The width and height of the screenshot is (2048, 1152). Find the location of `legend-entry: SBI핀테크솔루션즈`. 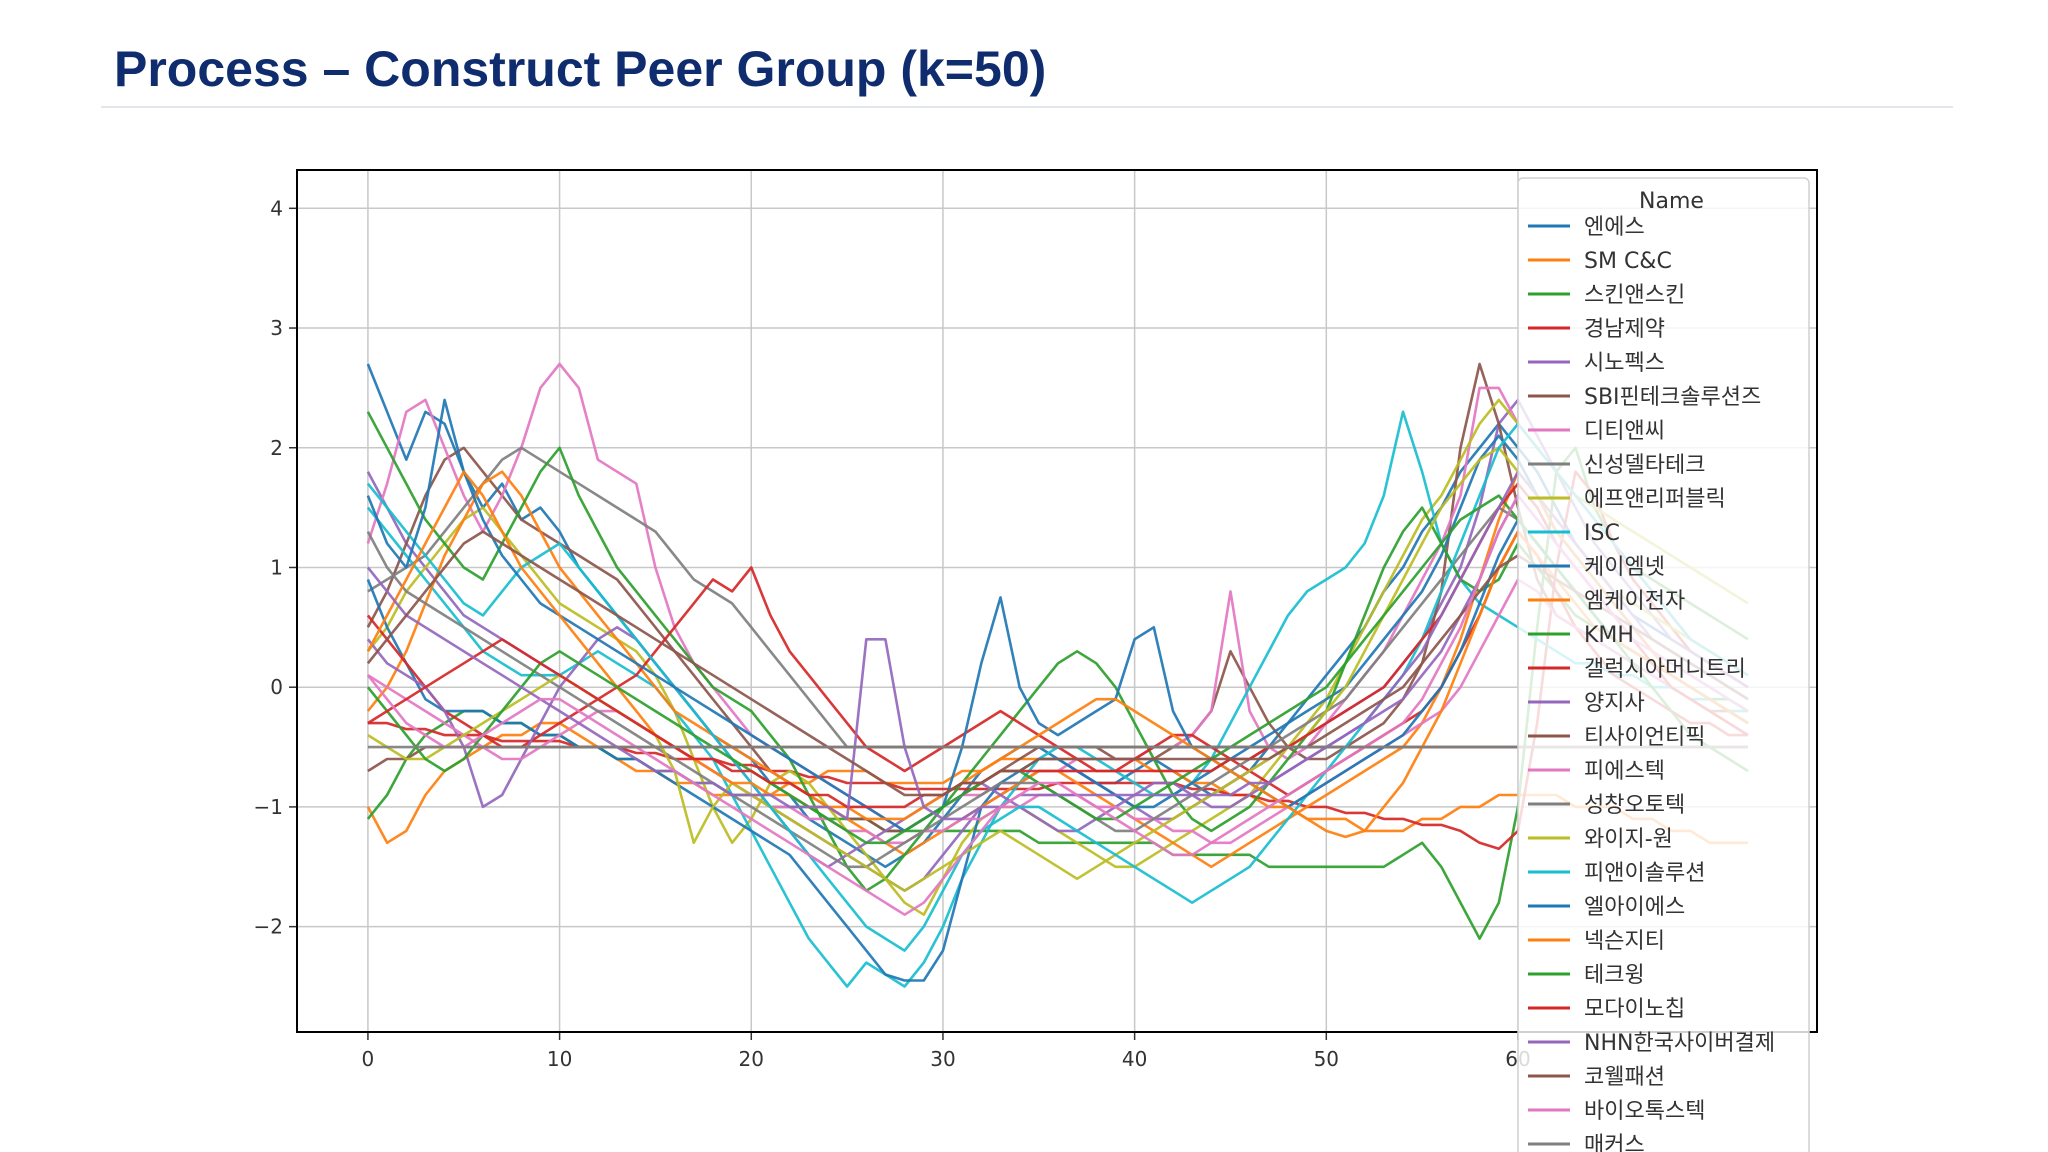

legend-entry: SBI핀테크솔루션즈 is located at coordinates (1672, 397).